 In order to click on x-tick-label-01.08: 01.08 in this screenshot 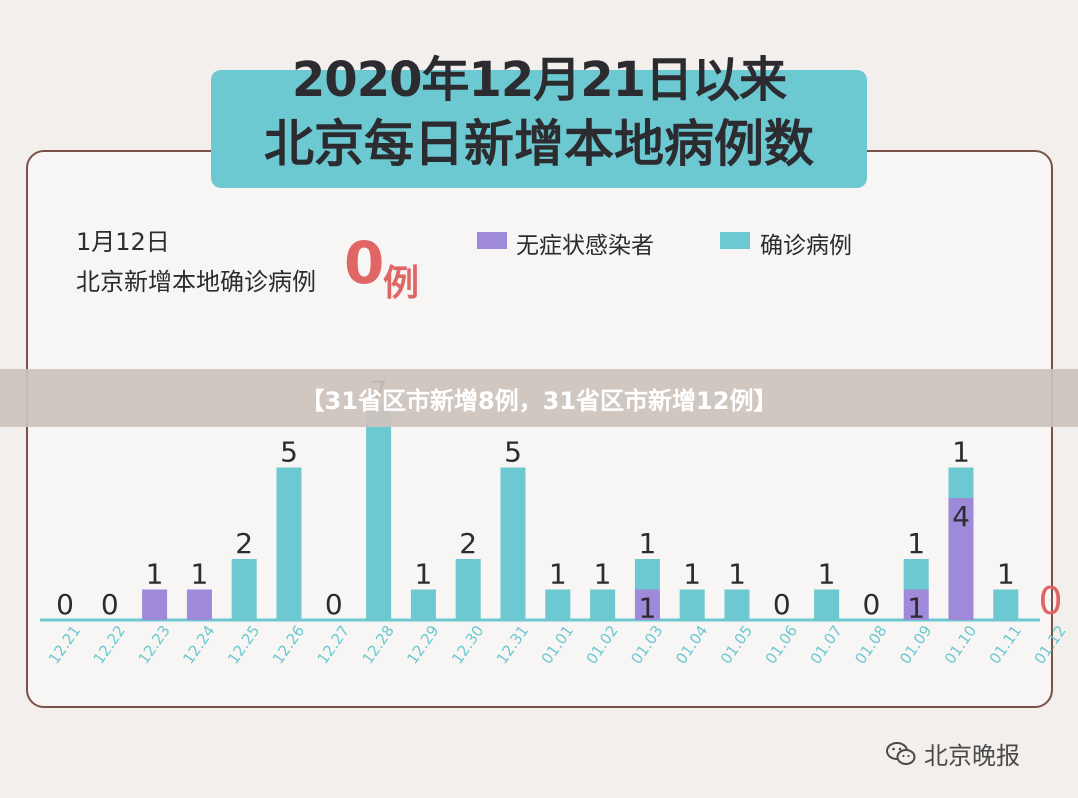, I will do `click(870, 645)`.